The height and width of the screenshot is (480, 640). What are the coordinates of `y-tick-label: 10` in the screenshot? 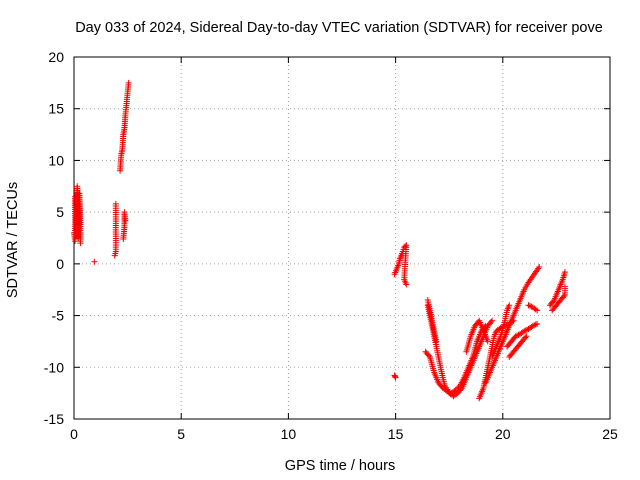 It's located at (56, 160).